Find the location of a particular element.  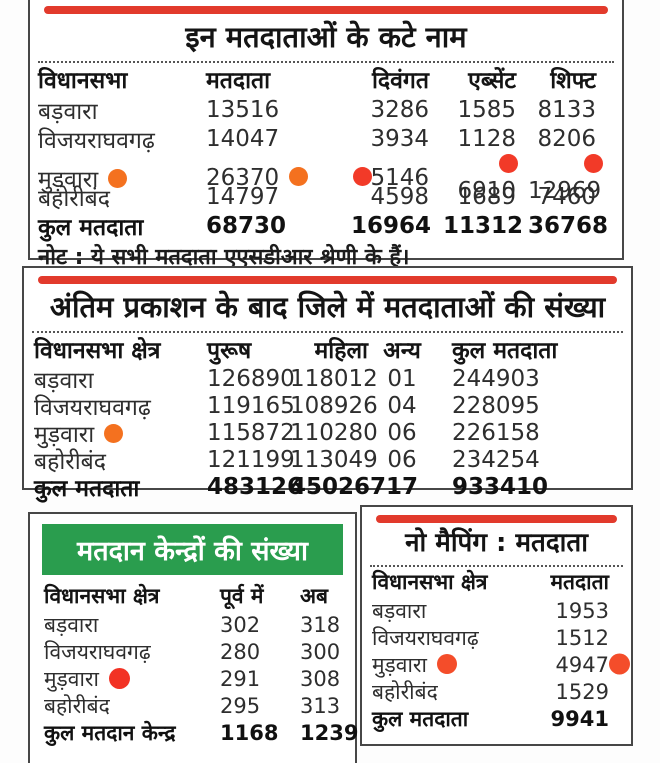

cell-value: 3934 is located at coordinates (399, 139).